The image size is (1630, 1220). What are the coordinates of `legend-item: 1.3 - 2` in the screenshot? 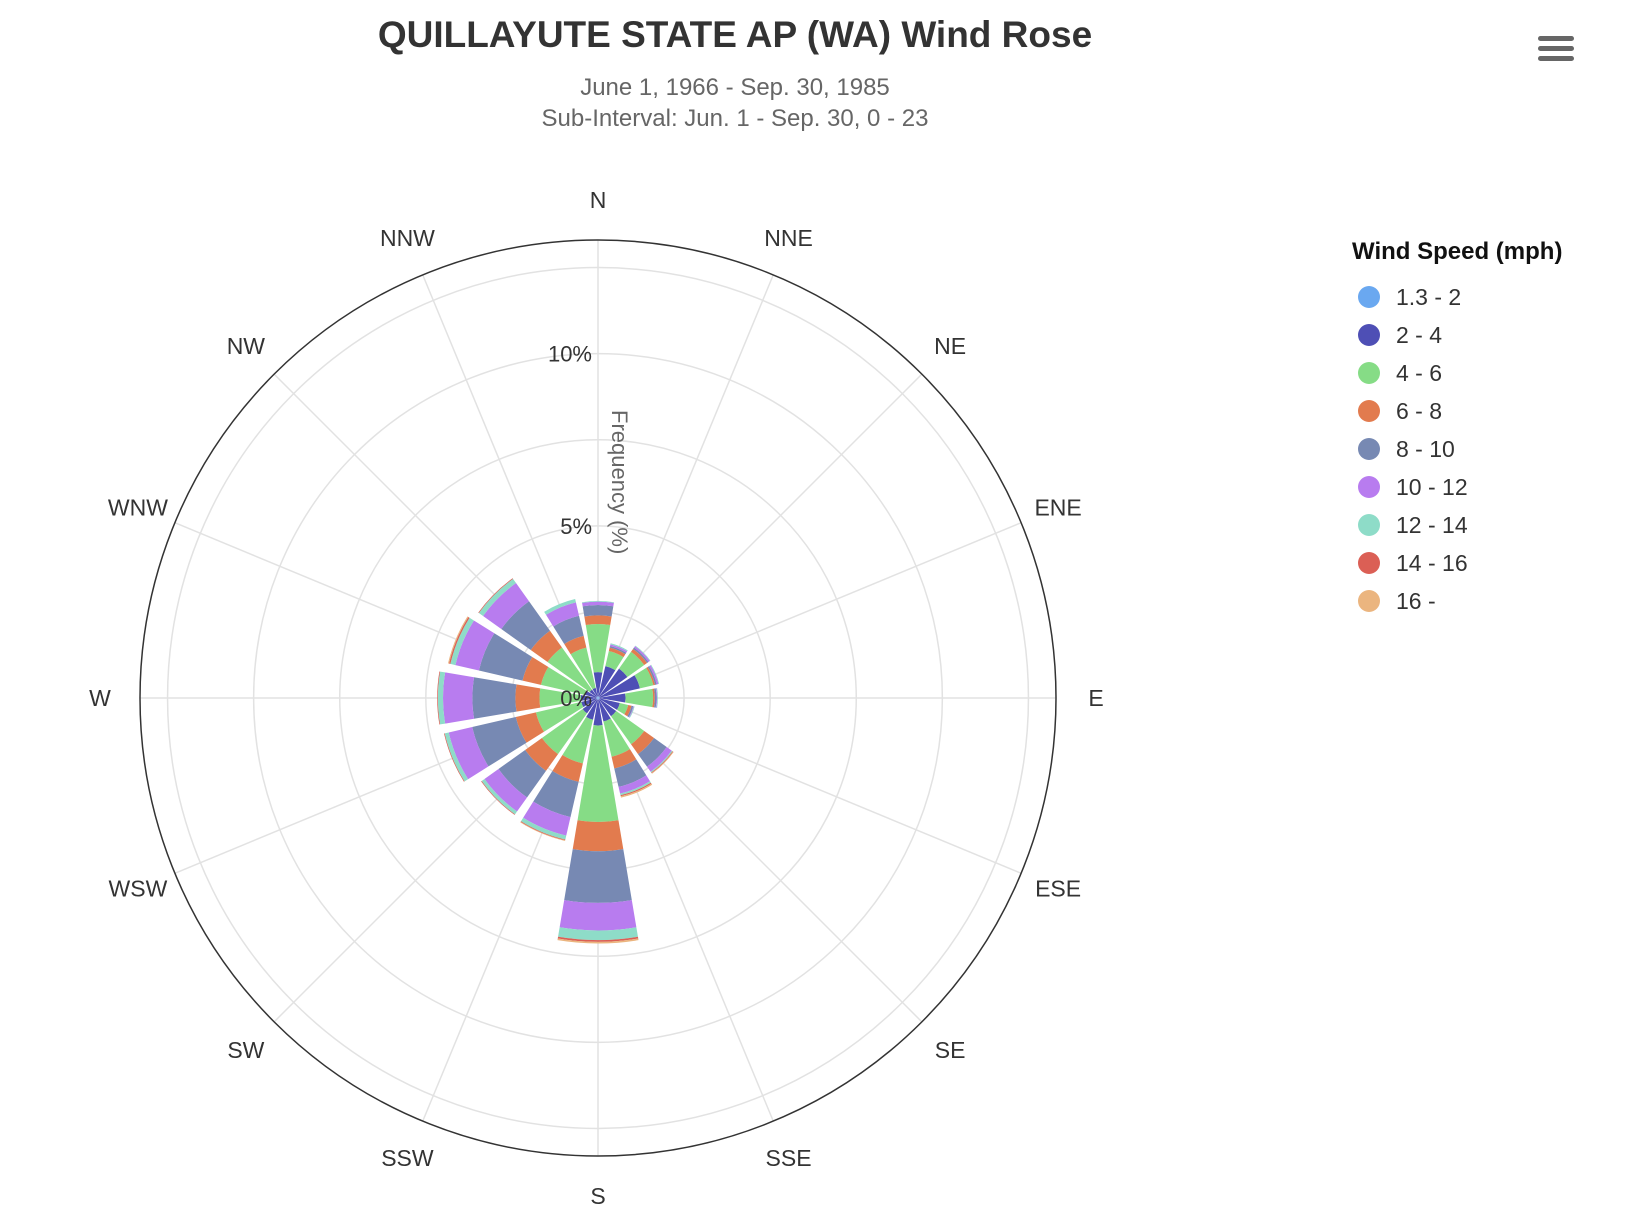 It's located at (1457, 297).